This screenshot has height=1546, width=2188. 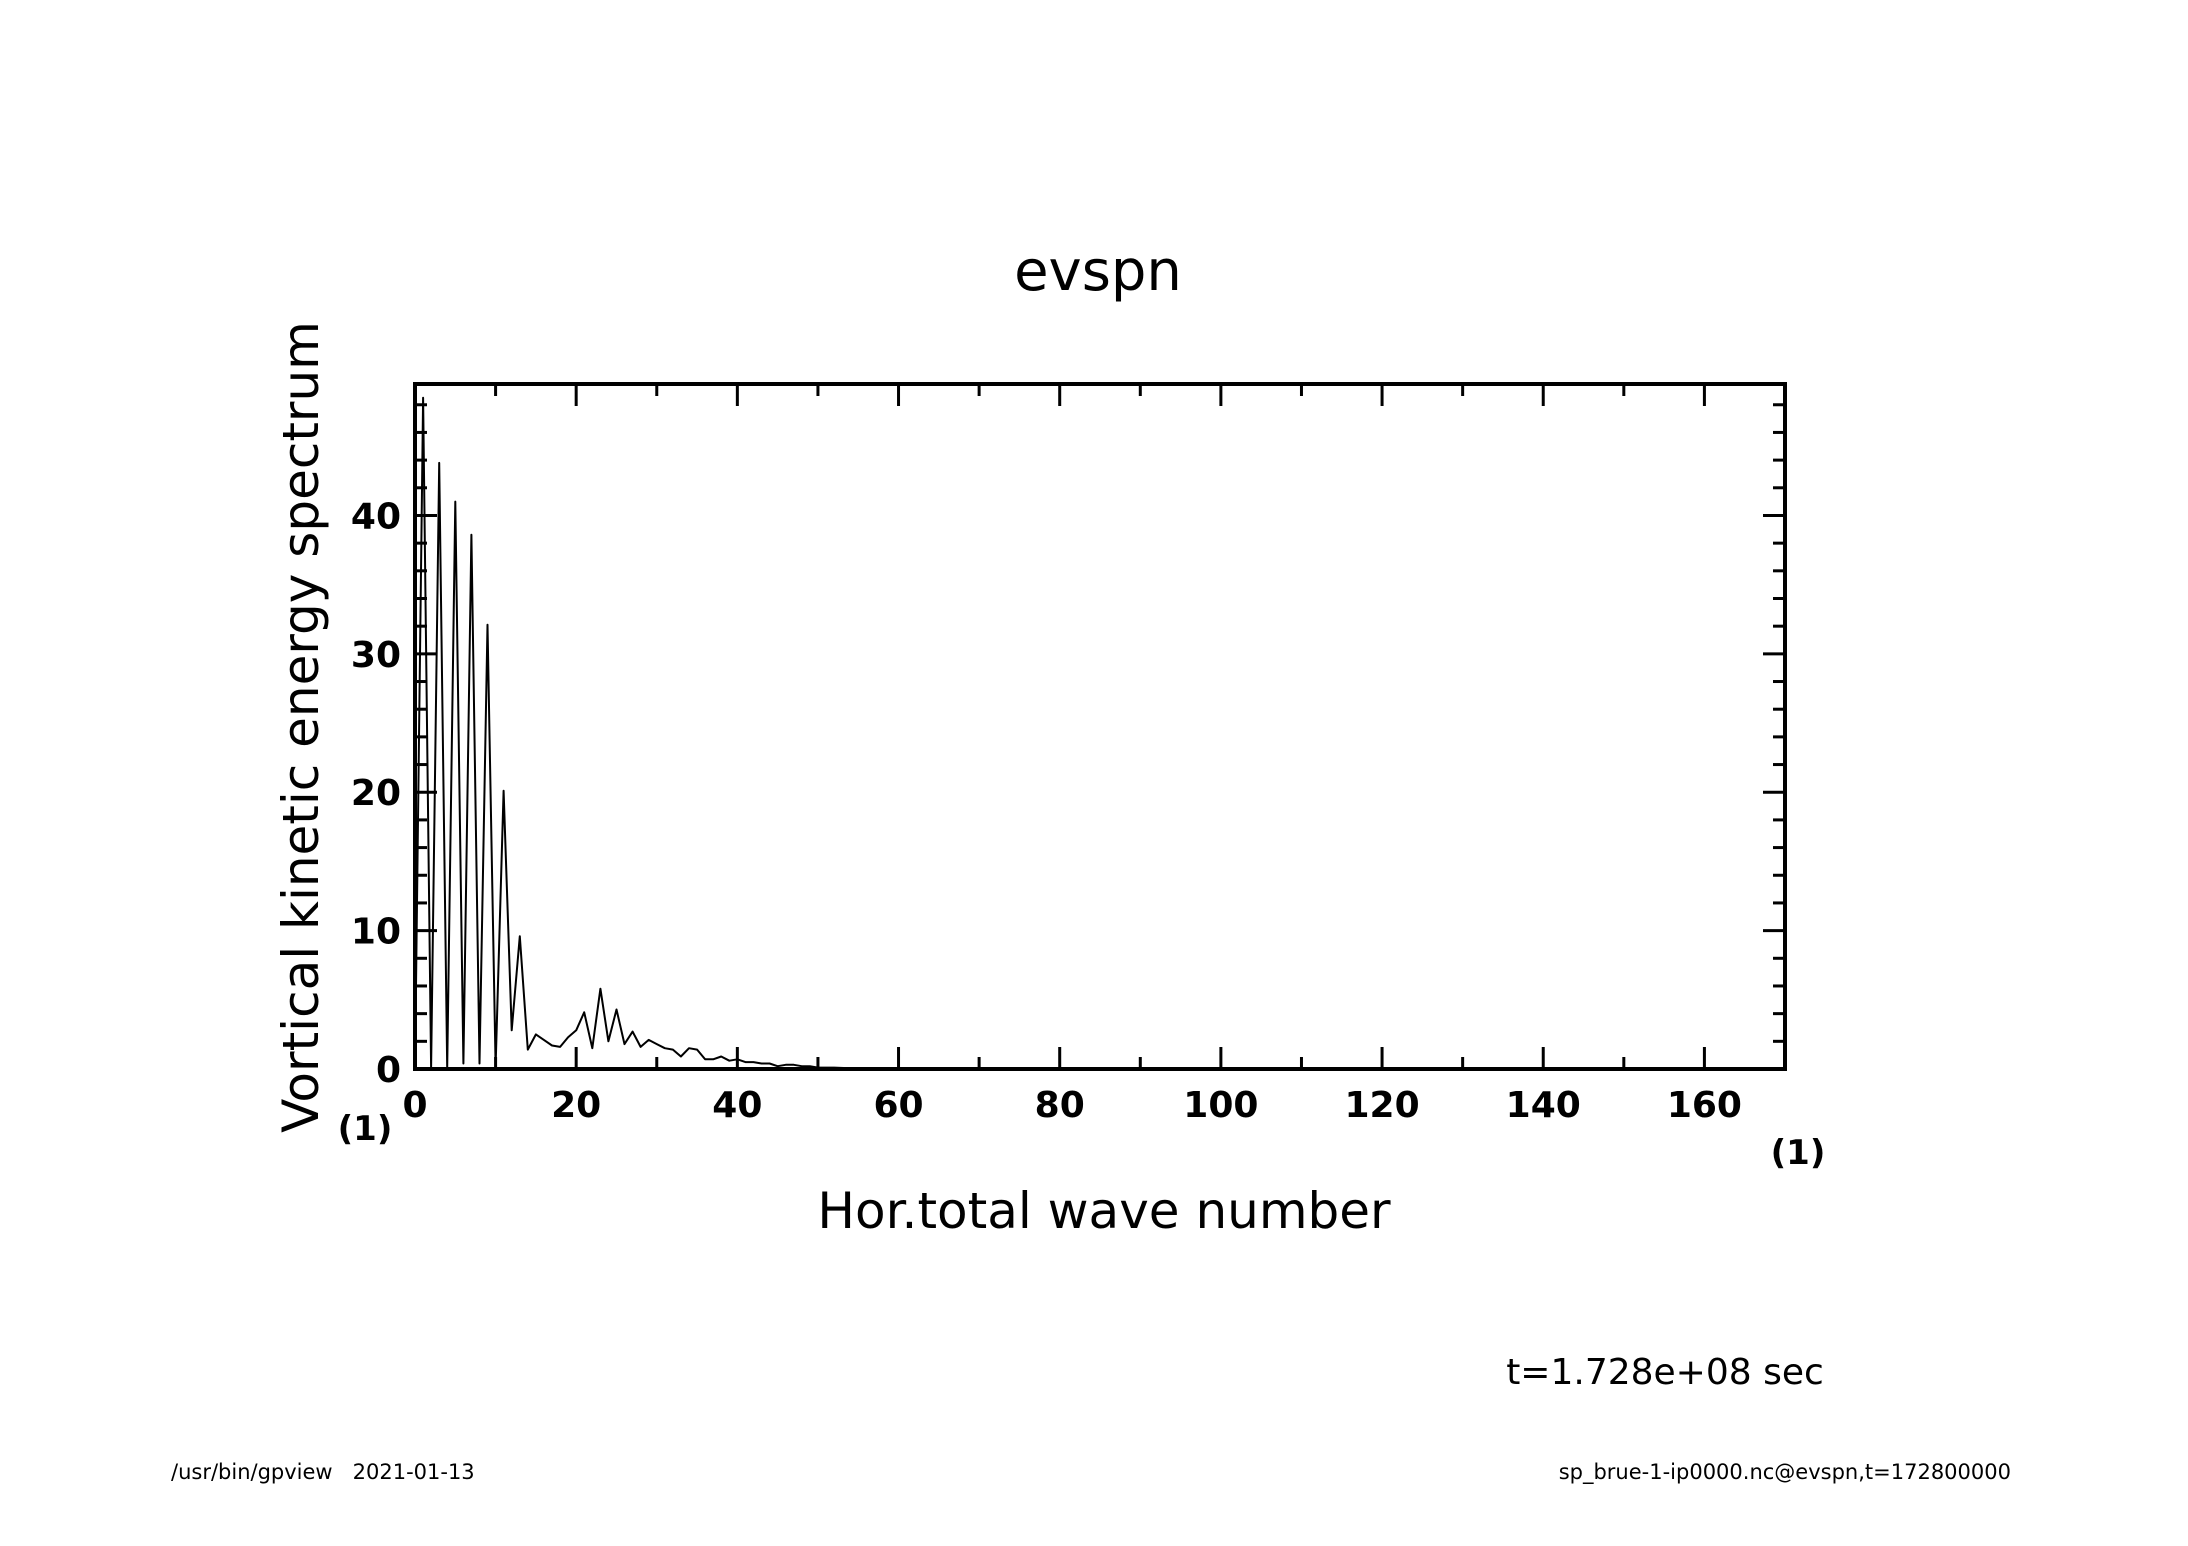 What do you see at coordinates (365, 1129) in the screenshot?
I see `y-unit-label: (1)` at bounding box center [365, 1129].